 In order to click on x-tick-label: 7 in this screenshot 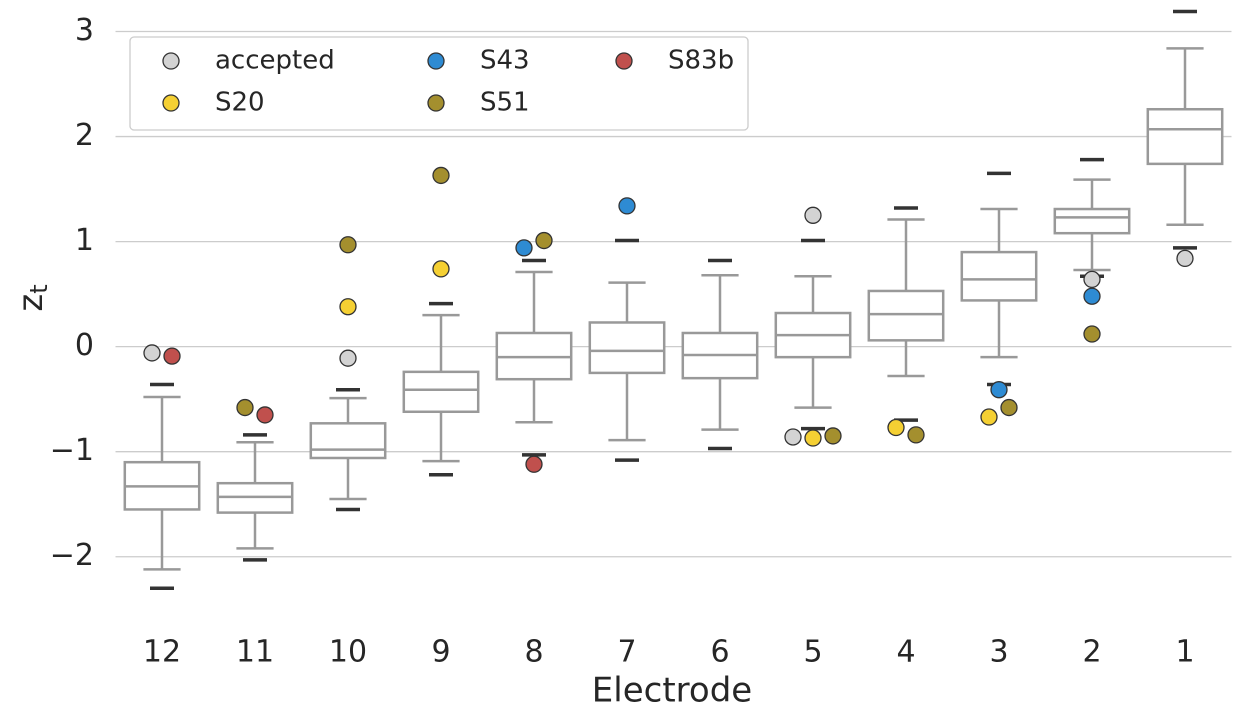, I will do `click(626, 652)`.